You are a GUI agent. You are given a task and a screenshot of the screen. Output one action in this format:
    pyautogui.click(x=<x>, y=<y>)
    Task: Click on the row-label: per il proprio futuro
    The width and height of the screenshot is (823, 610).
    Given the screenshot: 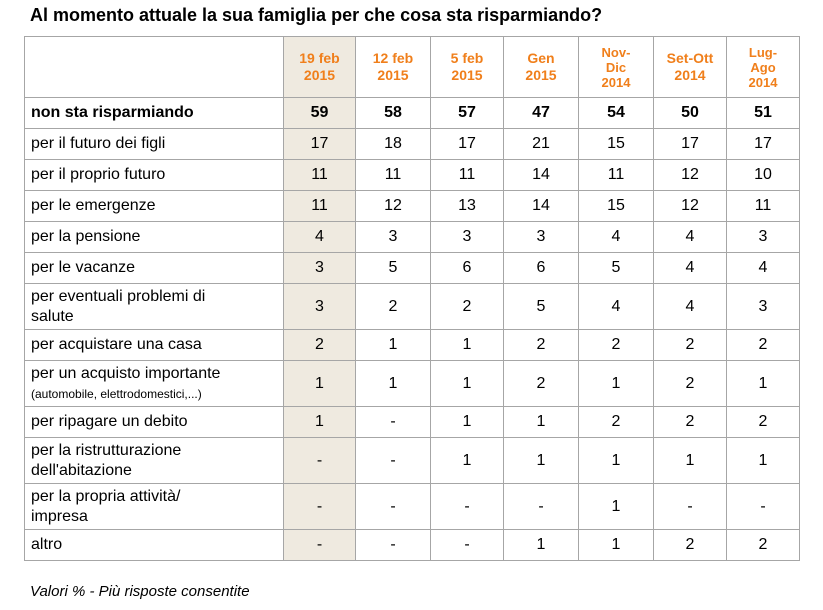 What is the action you would take?
    pyautogui.click(x=154, y=175)
    